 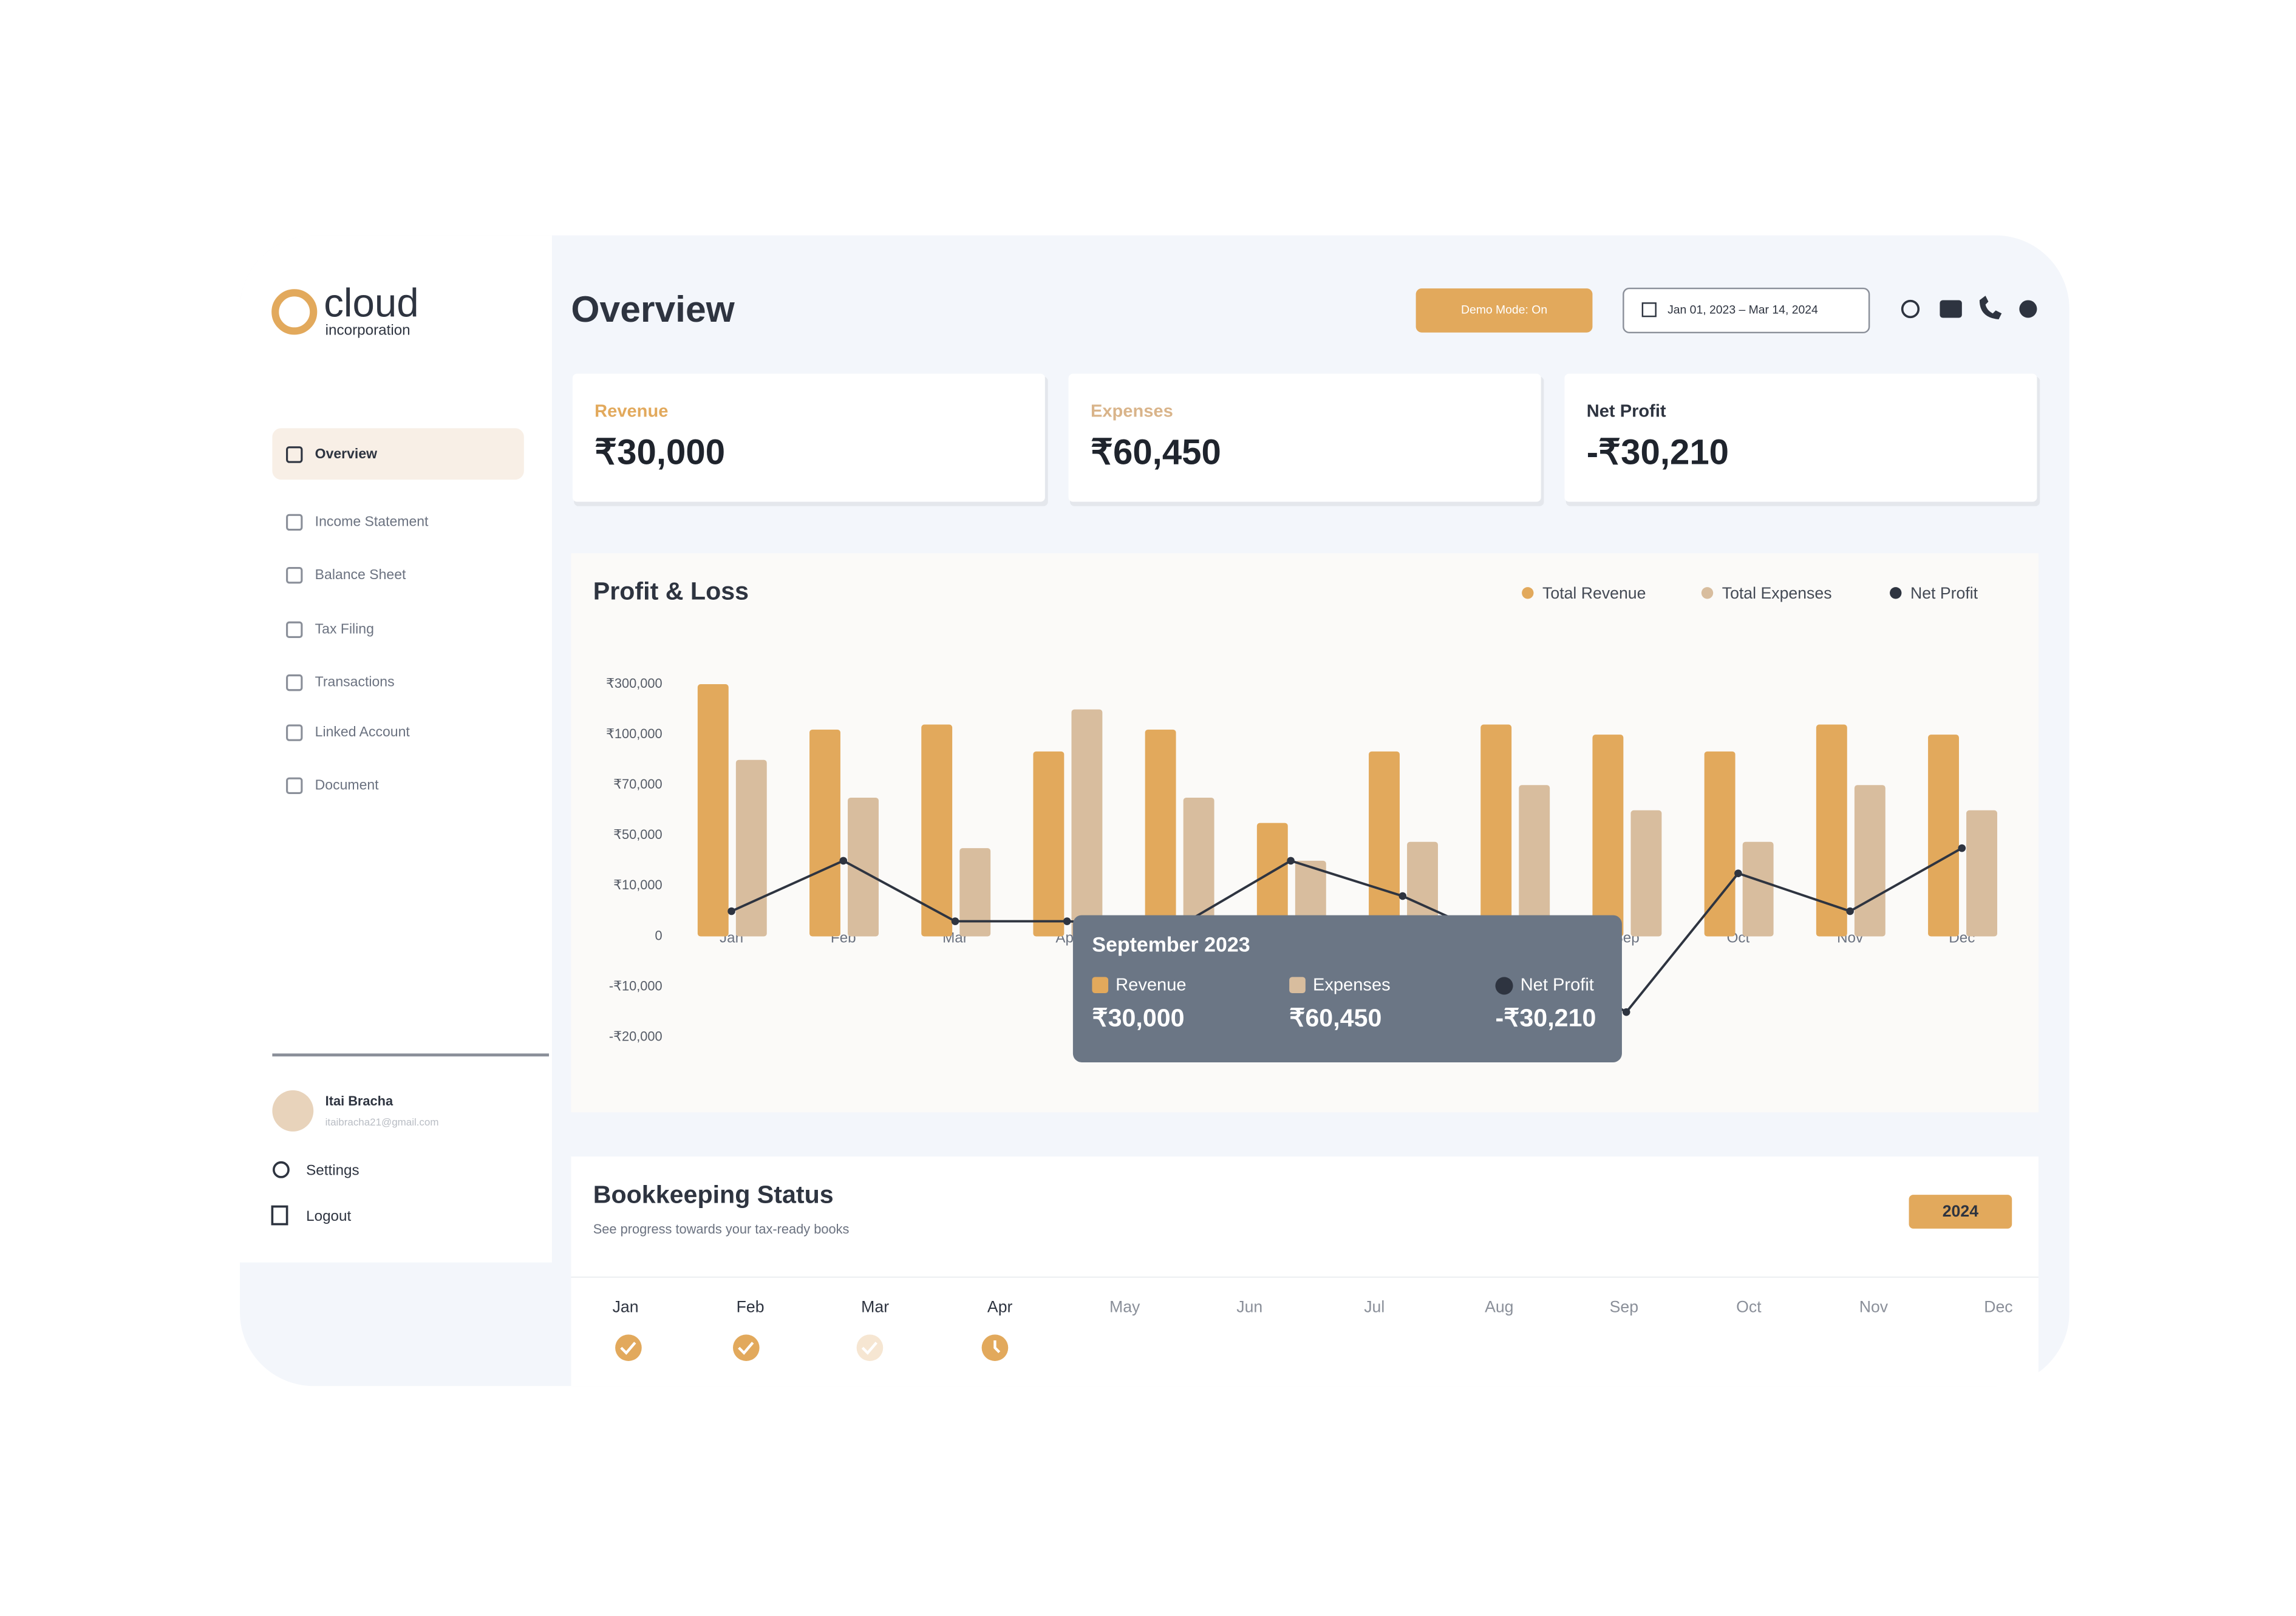 I want to click on y-tick-label: ₹300,000, so click(x=634, y=684).